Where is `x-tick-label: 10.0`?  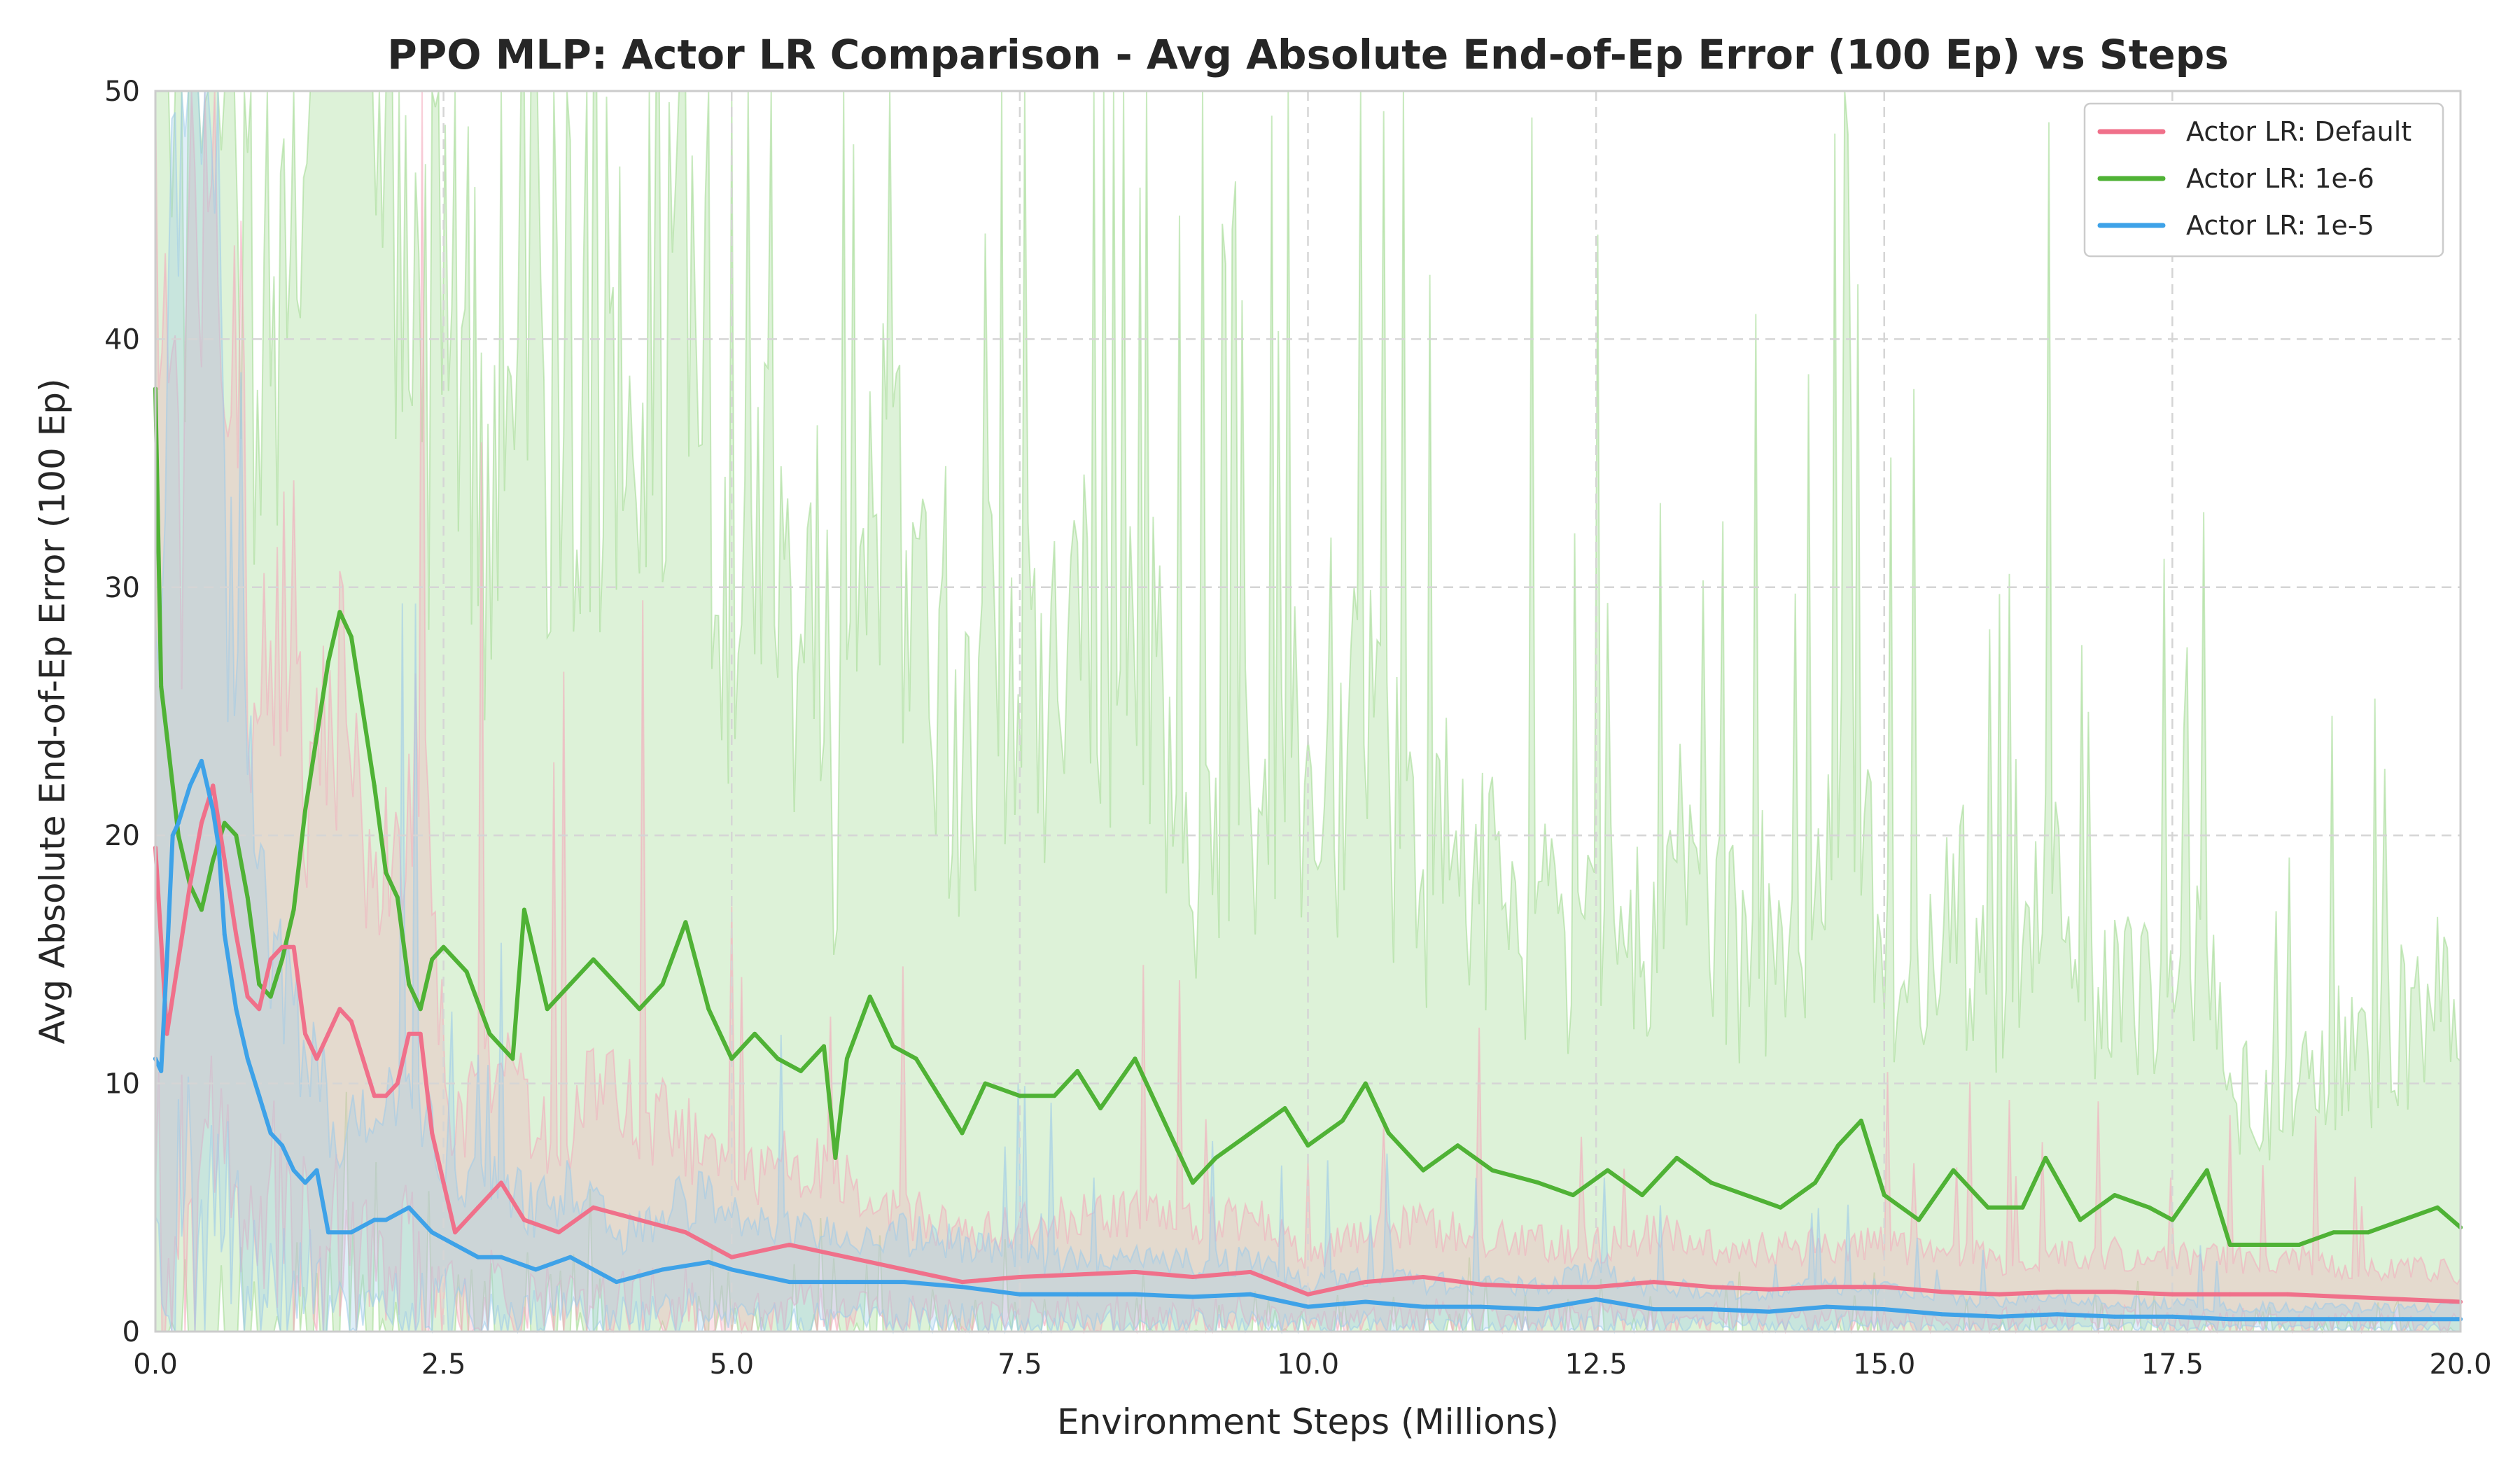 x-tick-label: 10.0 is located at coordinates (1308, 1364).